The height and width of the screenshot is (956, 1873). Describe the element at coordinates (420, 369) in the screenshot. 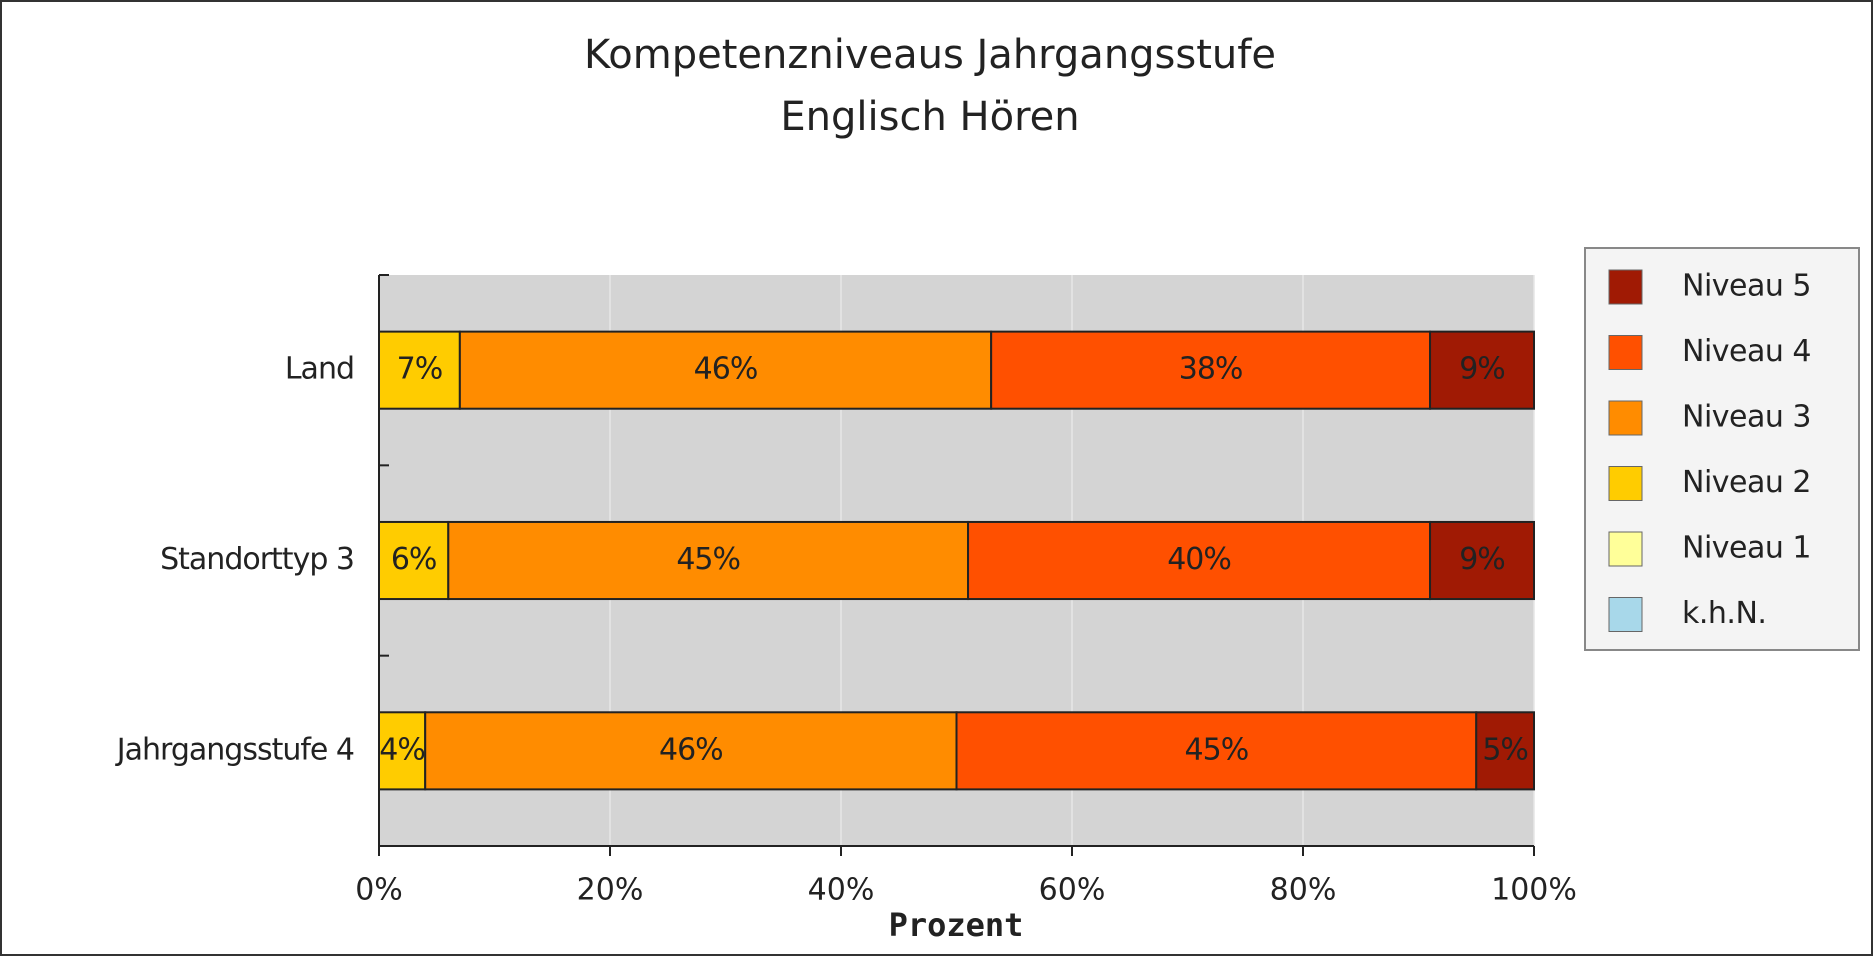

I see `data-label: 7%` at that location.